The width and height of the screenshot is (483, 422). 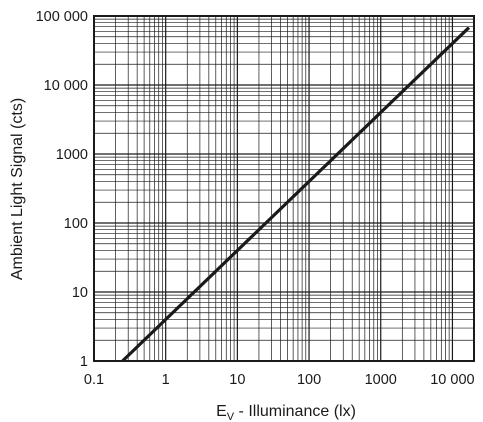 What do you see at coordinates (62, 189) in the screenshot?
I see `y-tick-labels: 1 10 100 1000 10 000 100 000` at bounding box center [62, 189].